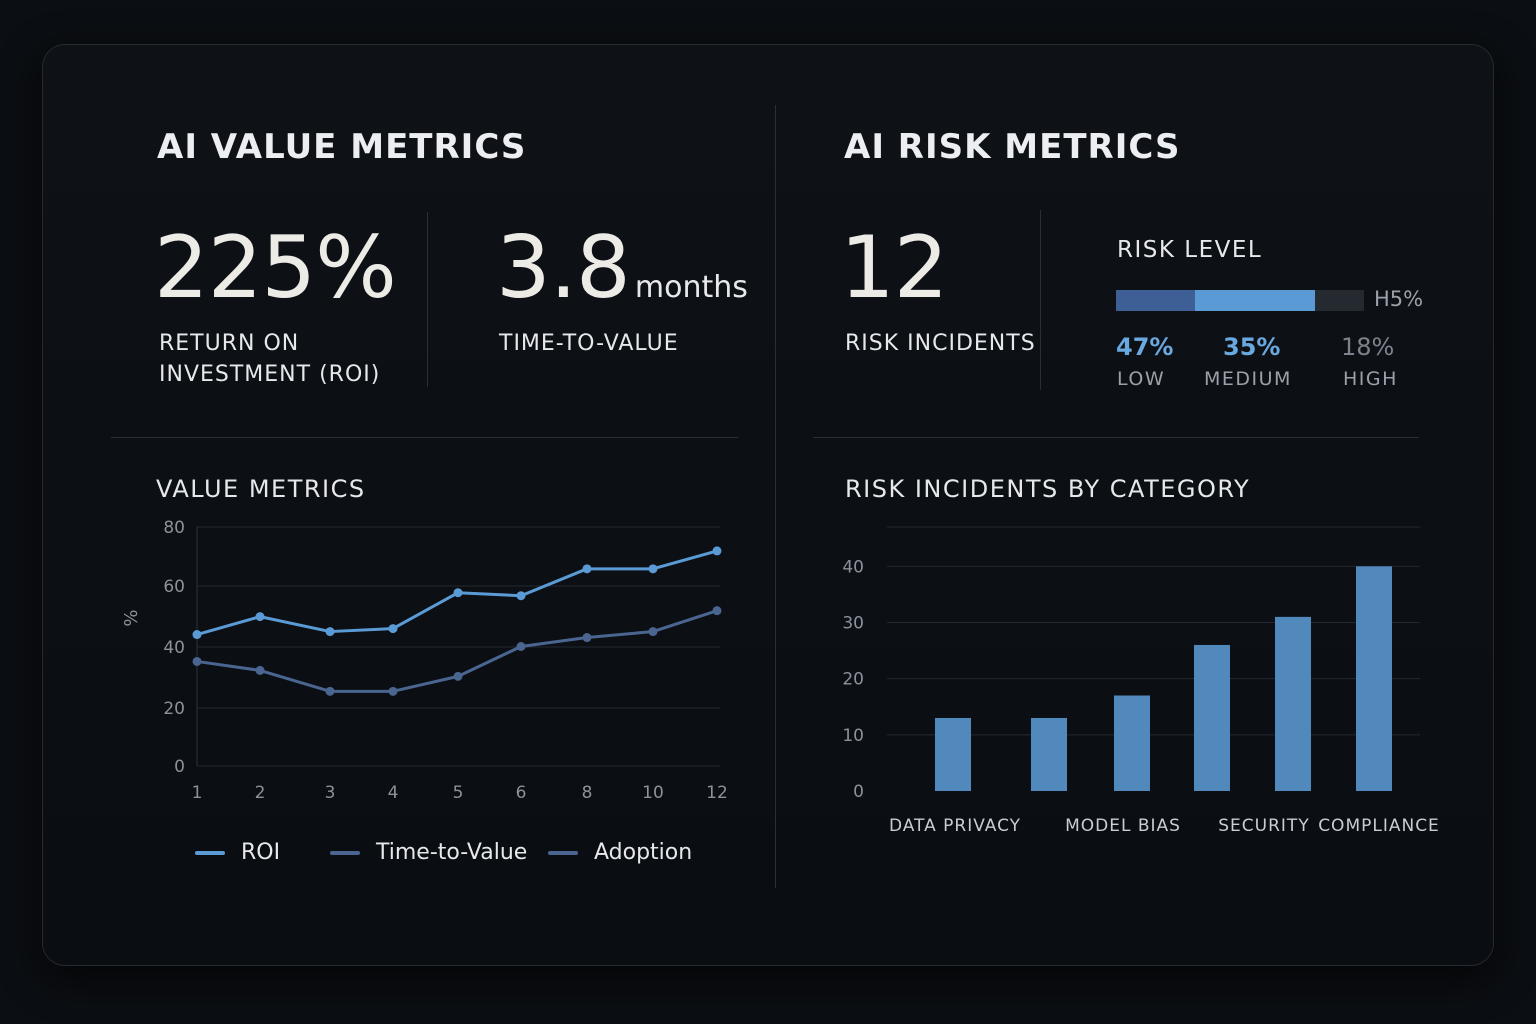 The image size is (1536, 1024). What do you see at coordinates (275, 268) in the screenshot?
I see `roi-value: 225%` at bounding box center [275, 268].